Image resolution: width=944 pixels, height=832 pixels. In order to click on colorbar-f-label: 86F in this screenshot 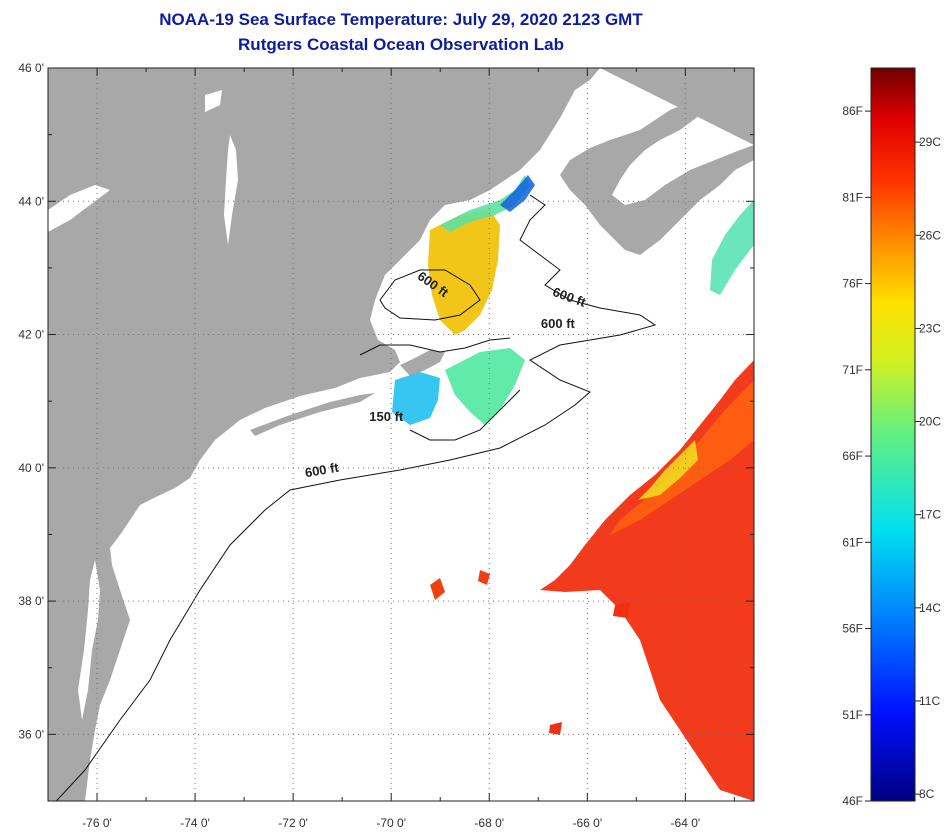, I will do `click(852, 111)`.